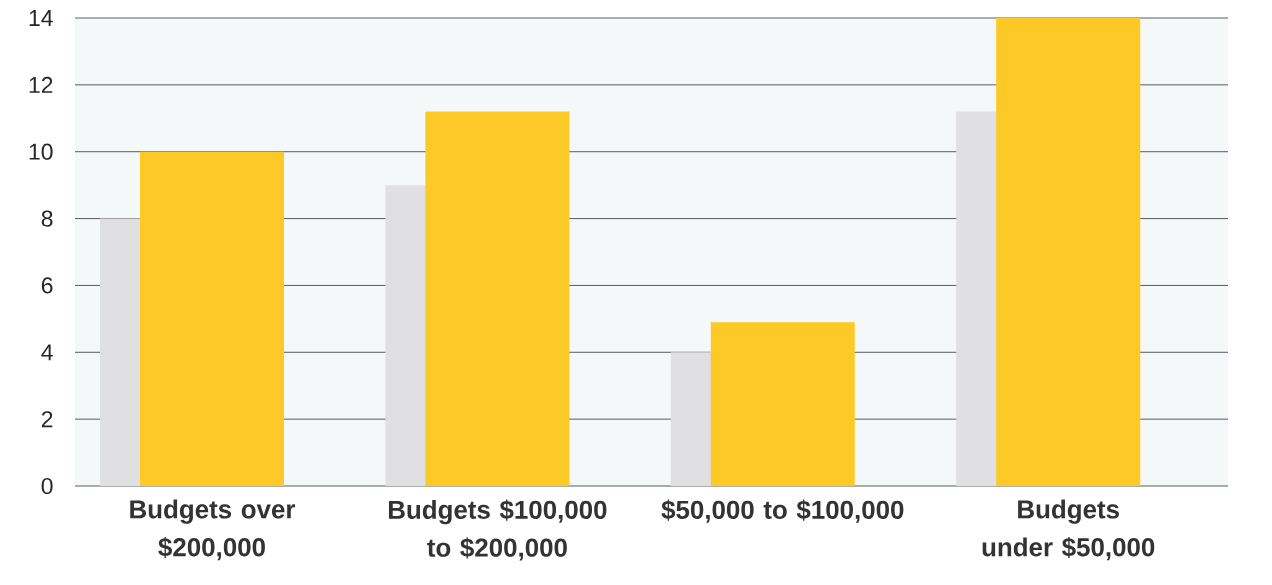 The width and height of the screenshot is (1272, 585). Describe the element at coordinates (47, 285) in the screenshot. I see `y-tick-label: 6` at that location.